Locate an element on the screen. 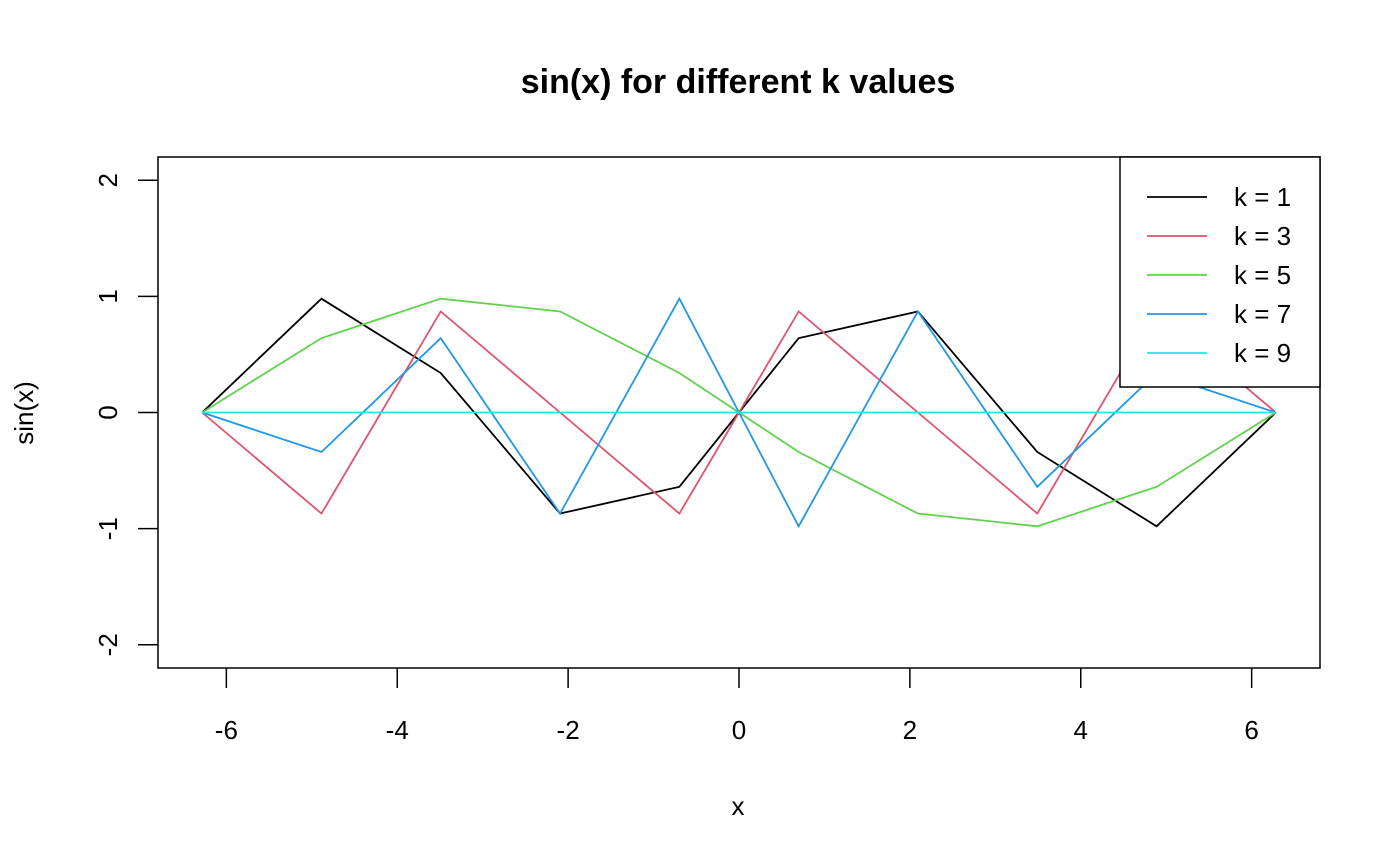 Image resolution: width=1400 pixels, height=865 pixels. legend-label-k-7: k = 7 is located at coordinates (1262, 314).